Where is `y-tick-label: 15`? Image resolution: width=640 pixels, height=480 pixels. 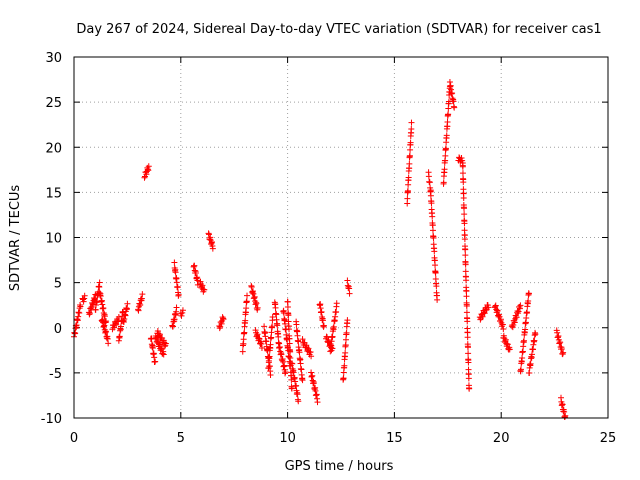 y-tick-label: 15 is located at coordinates (53, 193).